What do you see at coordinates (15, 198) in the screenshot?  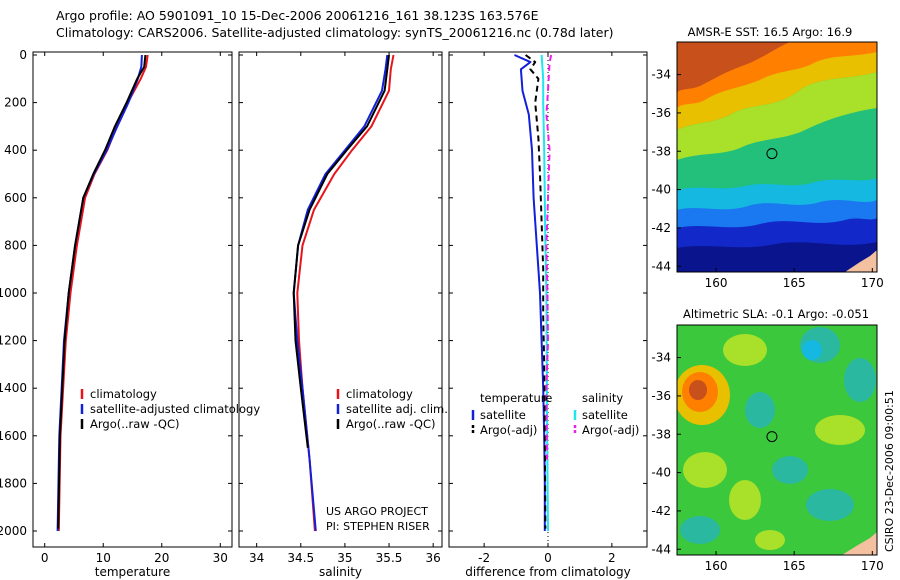 I see `depth-tick-label: 600` at bounding box center [15, 198].